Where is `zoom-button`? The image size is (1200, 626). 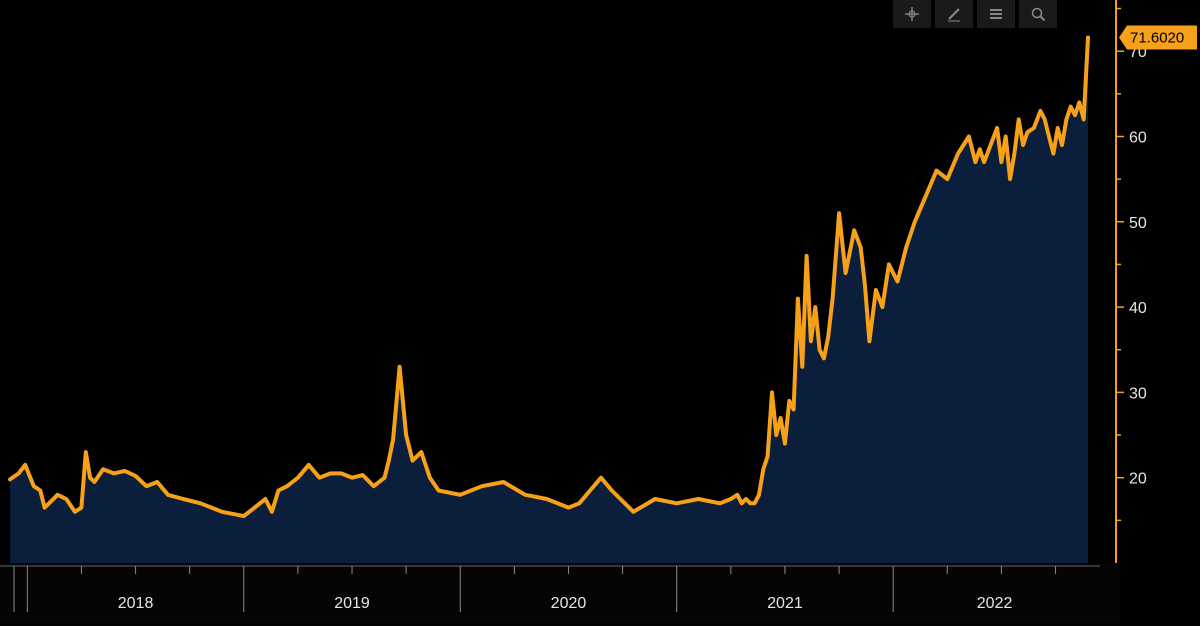 zoom-button is located at coordinates (1038, 14).